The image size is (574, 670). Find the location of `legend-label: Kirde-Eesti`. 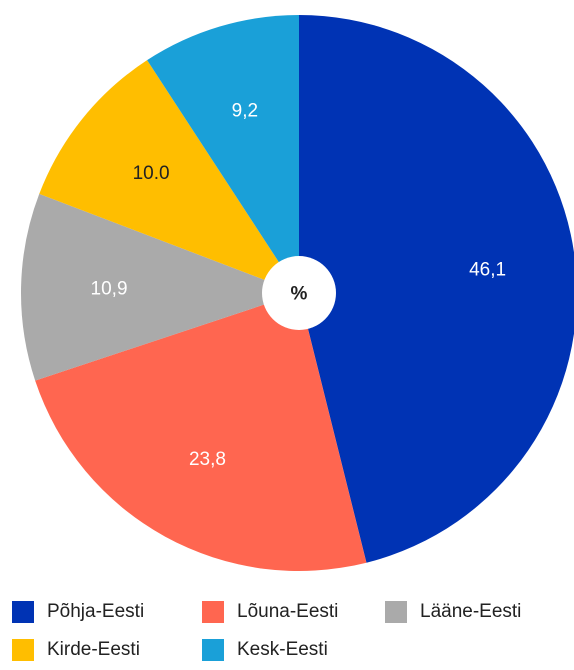

legend-label: Kirde-Eesti is located at coordinates (93, 649).